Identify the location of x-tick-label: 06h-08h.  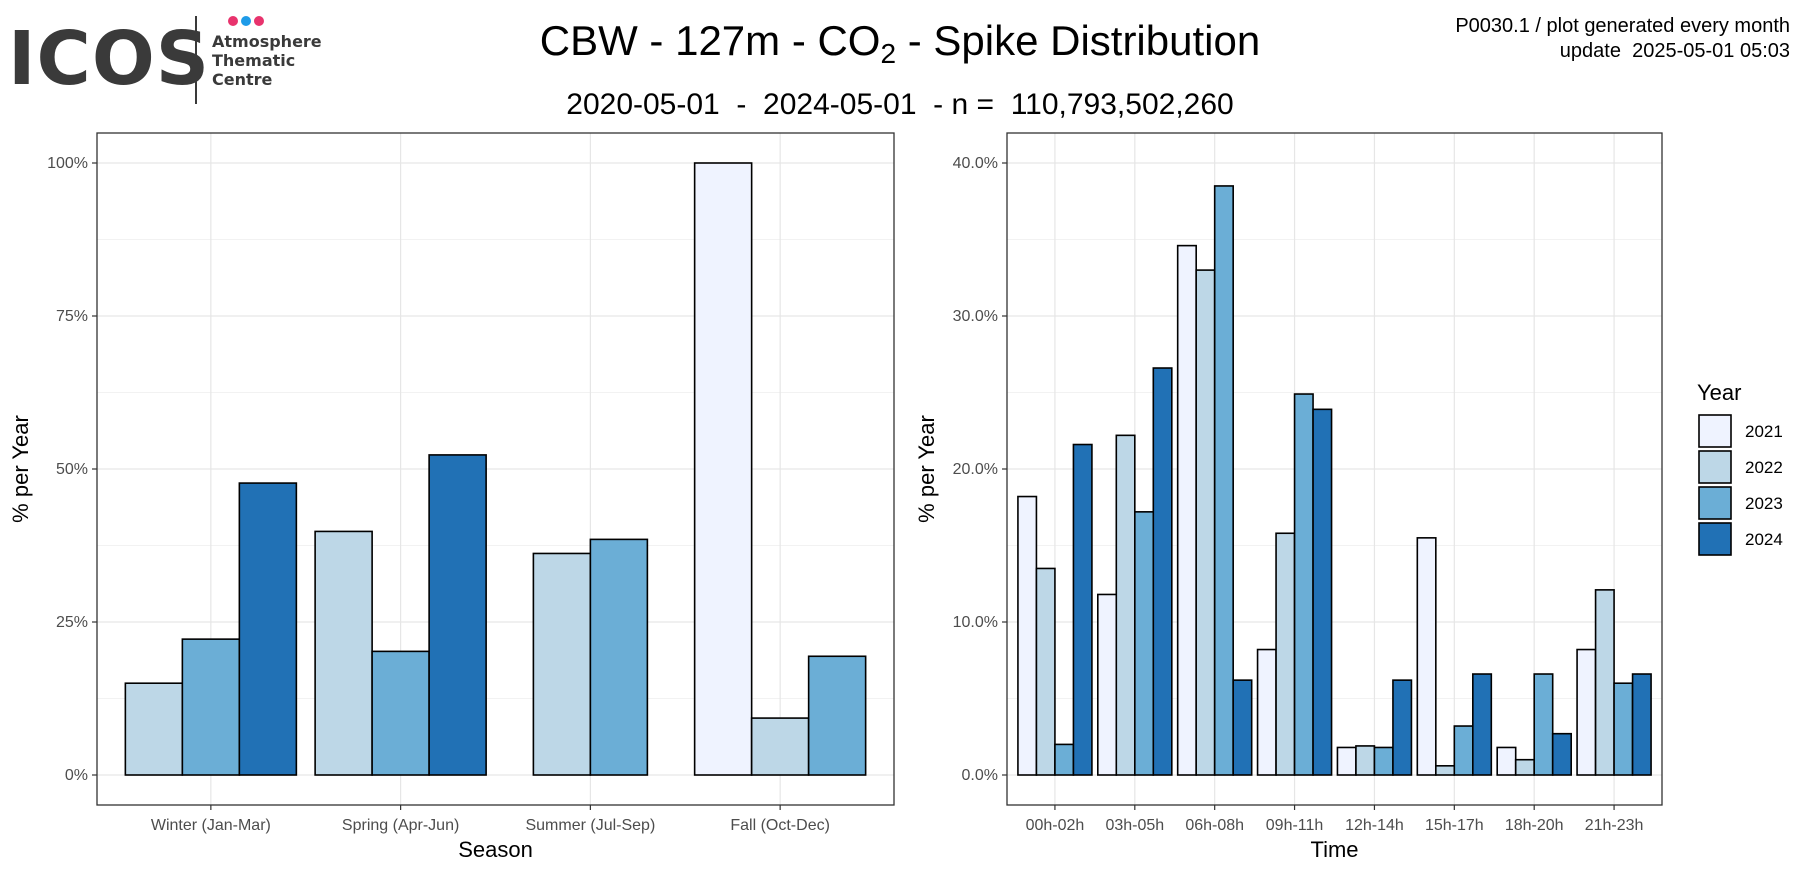
(1214, 825).